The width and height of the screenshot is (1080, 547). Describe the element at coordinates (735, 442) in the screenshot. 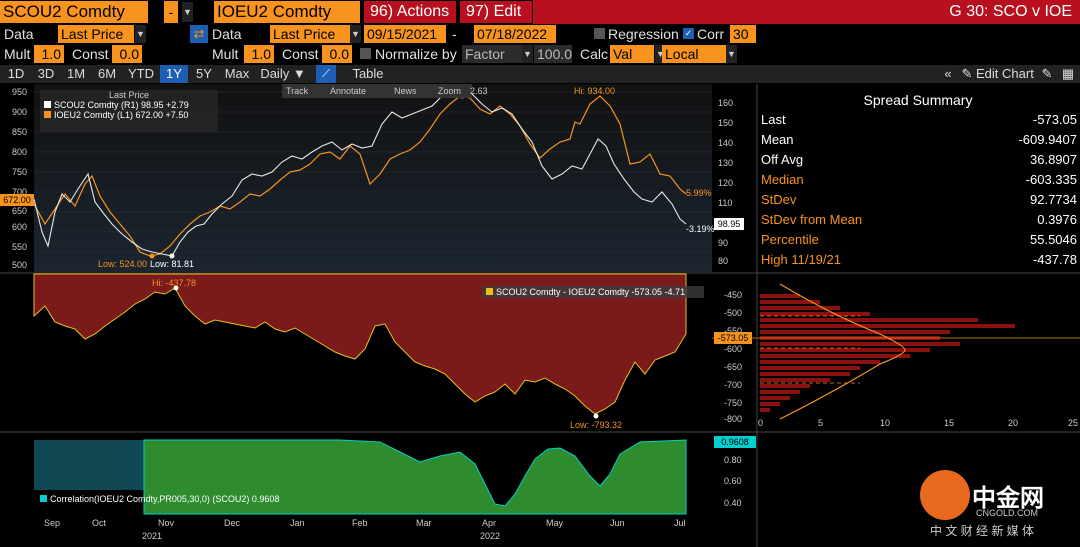

I see `corr-current-badge: 0.9608` at that location.